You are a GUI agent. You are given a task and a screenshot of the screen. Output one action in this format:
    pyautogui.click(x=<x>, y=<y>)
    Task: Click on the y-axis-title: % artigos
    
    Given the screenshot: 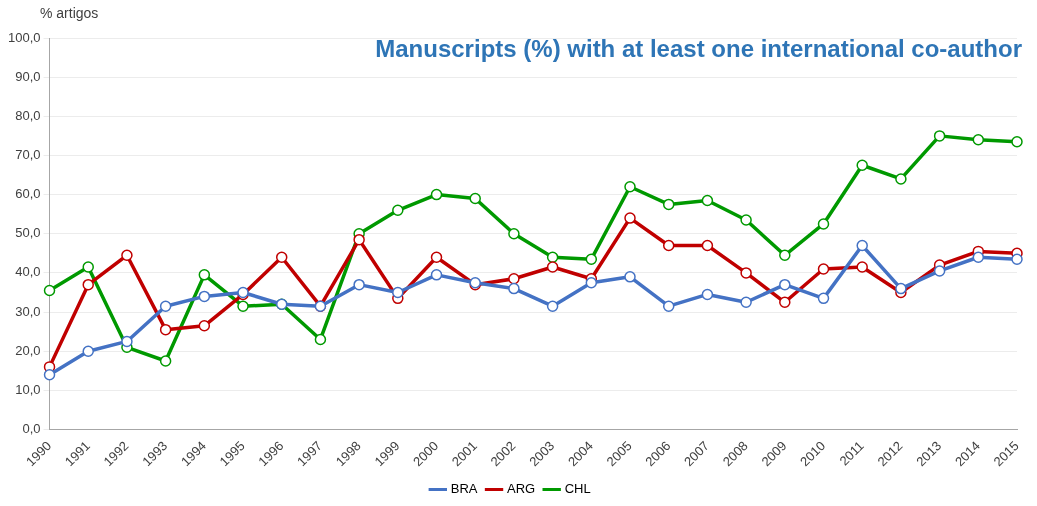 What is the action you would take?
    pyautogui.click(x=69, y=12)
    